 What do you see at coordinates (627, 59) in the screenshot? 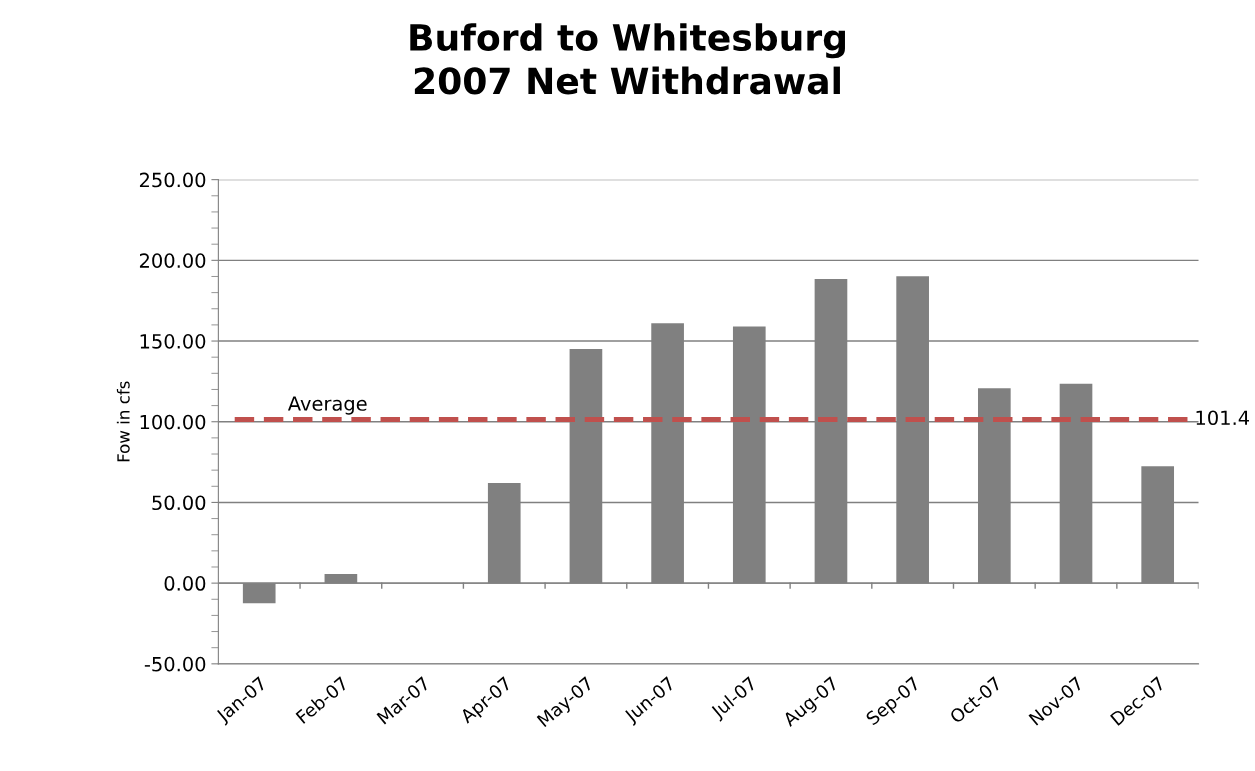
I see `chart-title: Buford to Whitesburg 2007 Net Withdrawal` at bounding box center [627, 59].